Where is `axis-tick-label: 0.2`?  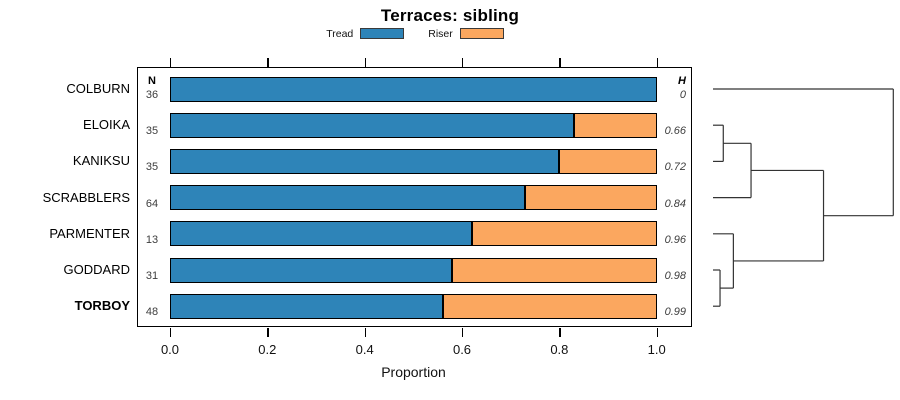 axis-tick-label: 0.2 is located at coordinates (267, 349).